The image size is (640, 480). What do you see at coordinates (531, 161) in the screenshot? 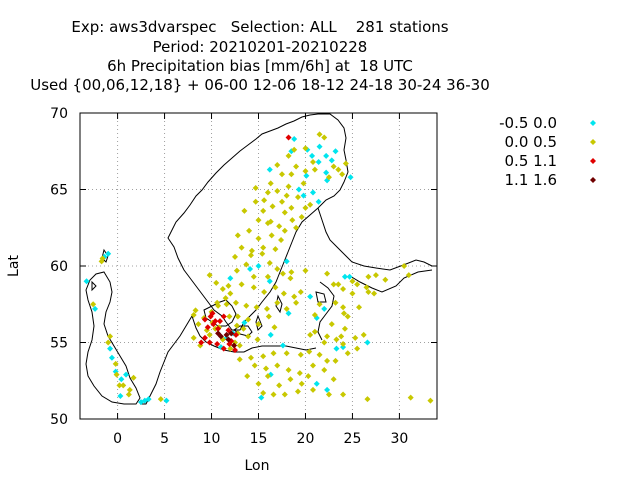
I see `legend-label: 0.5 1.1` at bounding box center [531, 161].